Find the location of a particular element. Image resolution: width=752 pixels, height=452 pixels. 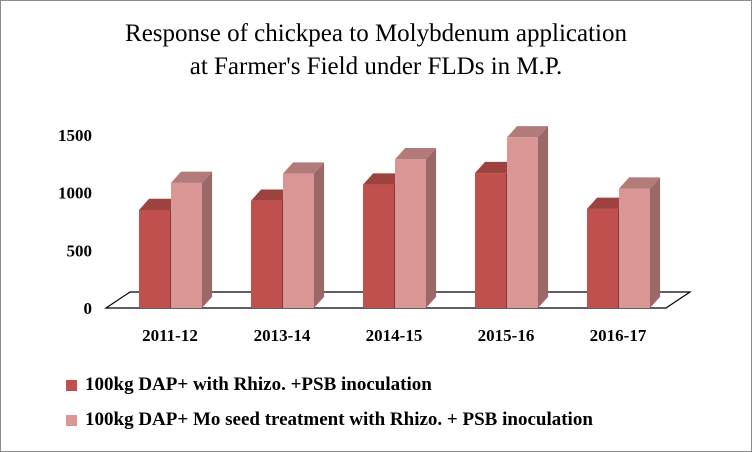

x-tick-label: 2011-12 is located at coordinates (170, 335).